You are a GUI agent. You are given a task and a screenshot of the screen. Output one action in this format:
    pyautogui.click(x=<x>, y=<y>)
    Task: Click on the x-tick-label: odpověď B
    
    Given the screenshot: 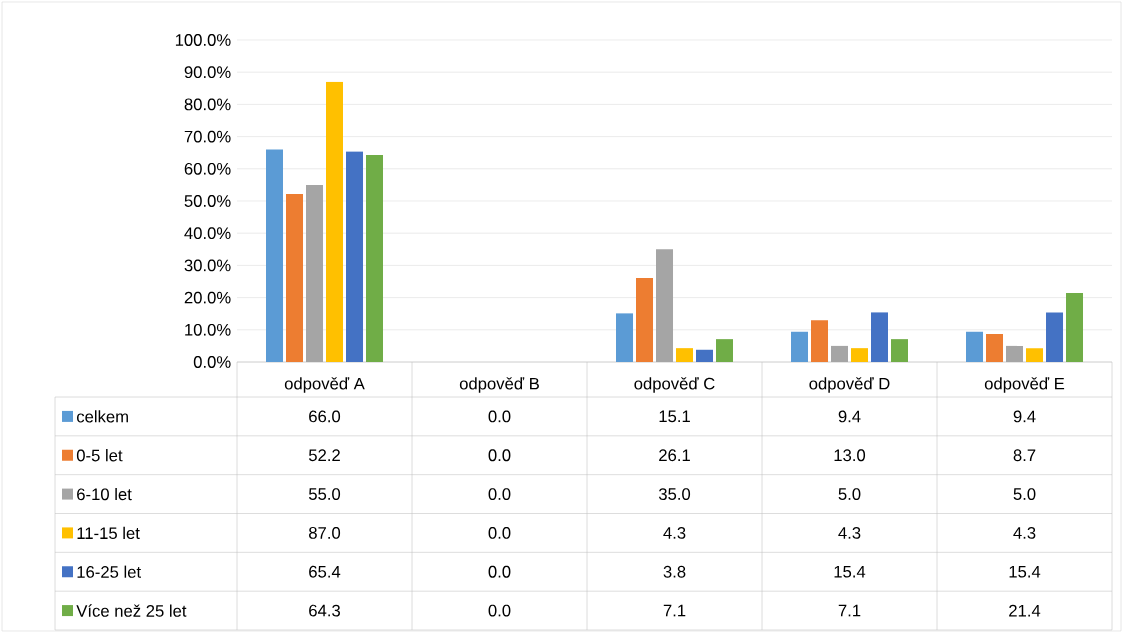 What is the action you would take?
    pyautogui.click(x=499, y=385)
    